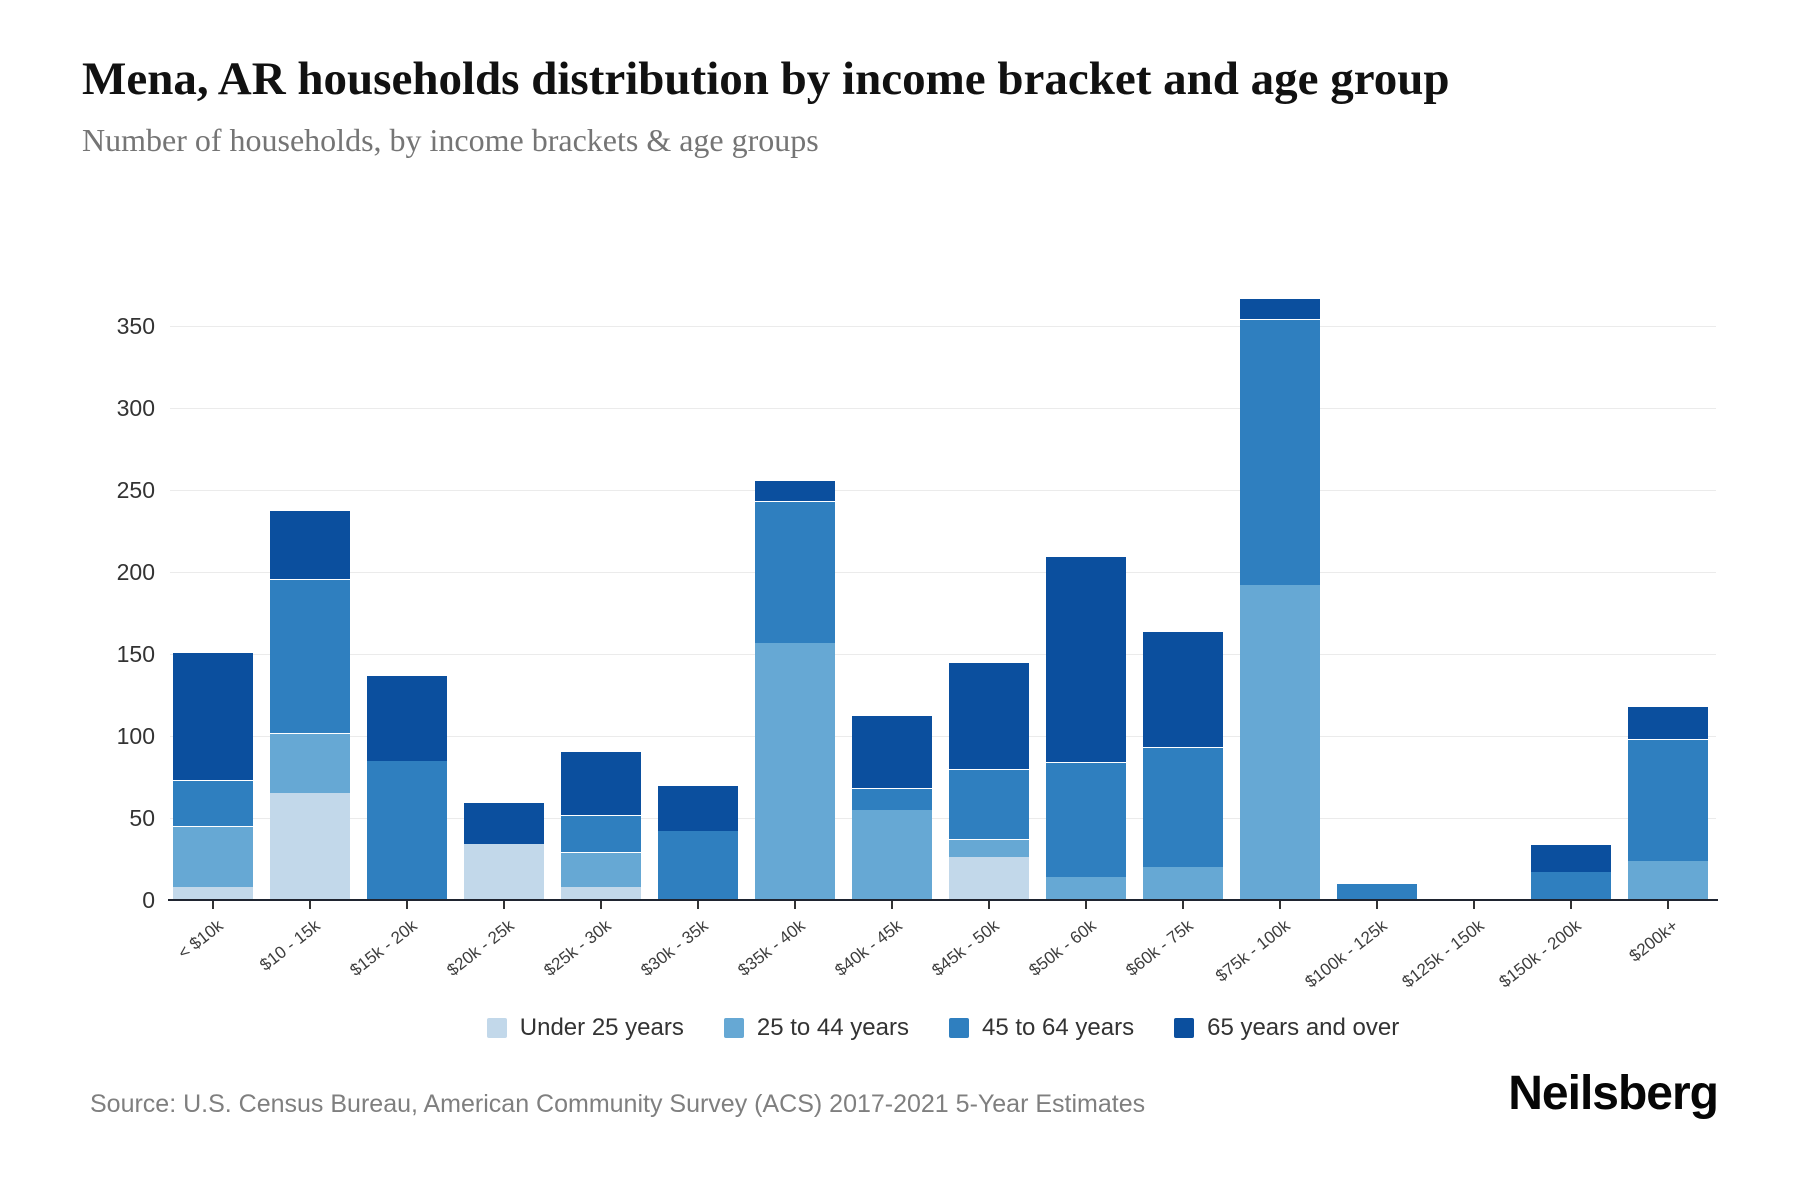  I want to click on y-axis-tick-label: 100, so click(135, 736).